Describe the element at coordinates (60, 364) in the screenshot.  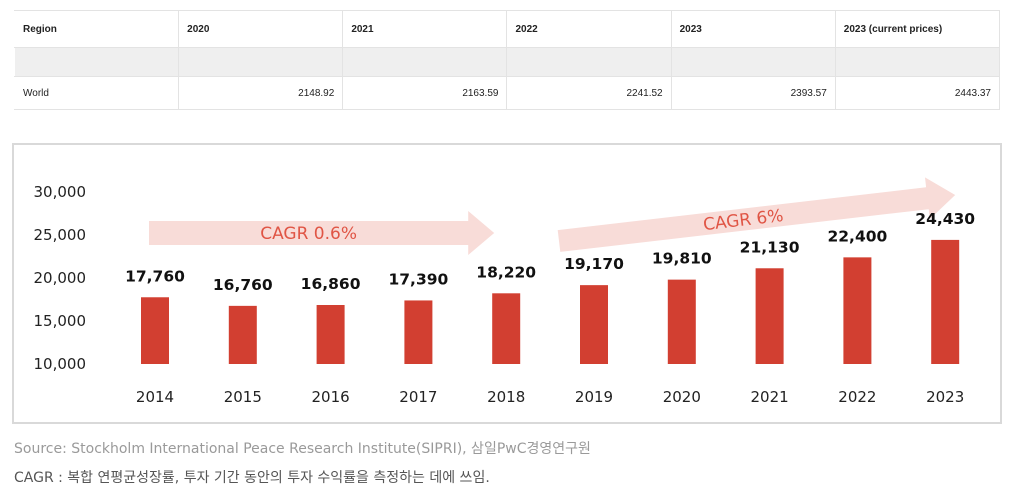
I see `y-tick-label: 10,000` at that location.